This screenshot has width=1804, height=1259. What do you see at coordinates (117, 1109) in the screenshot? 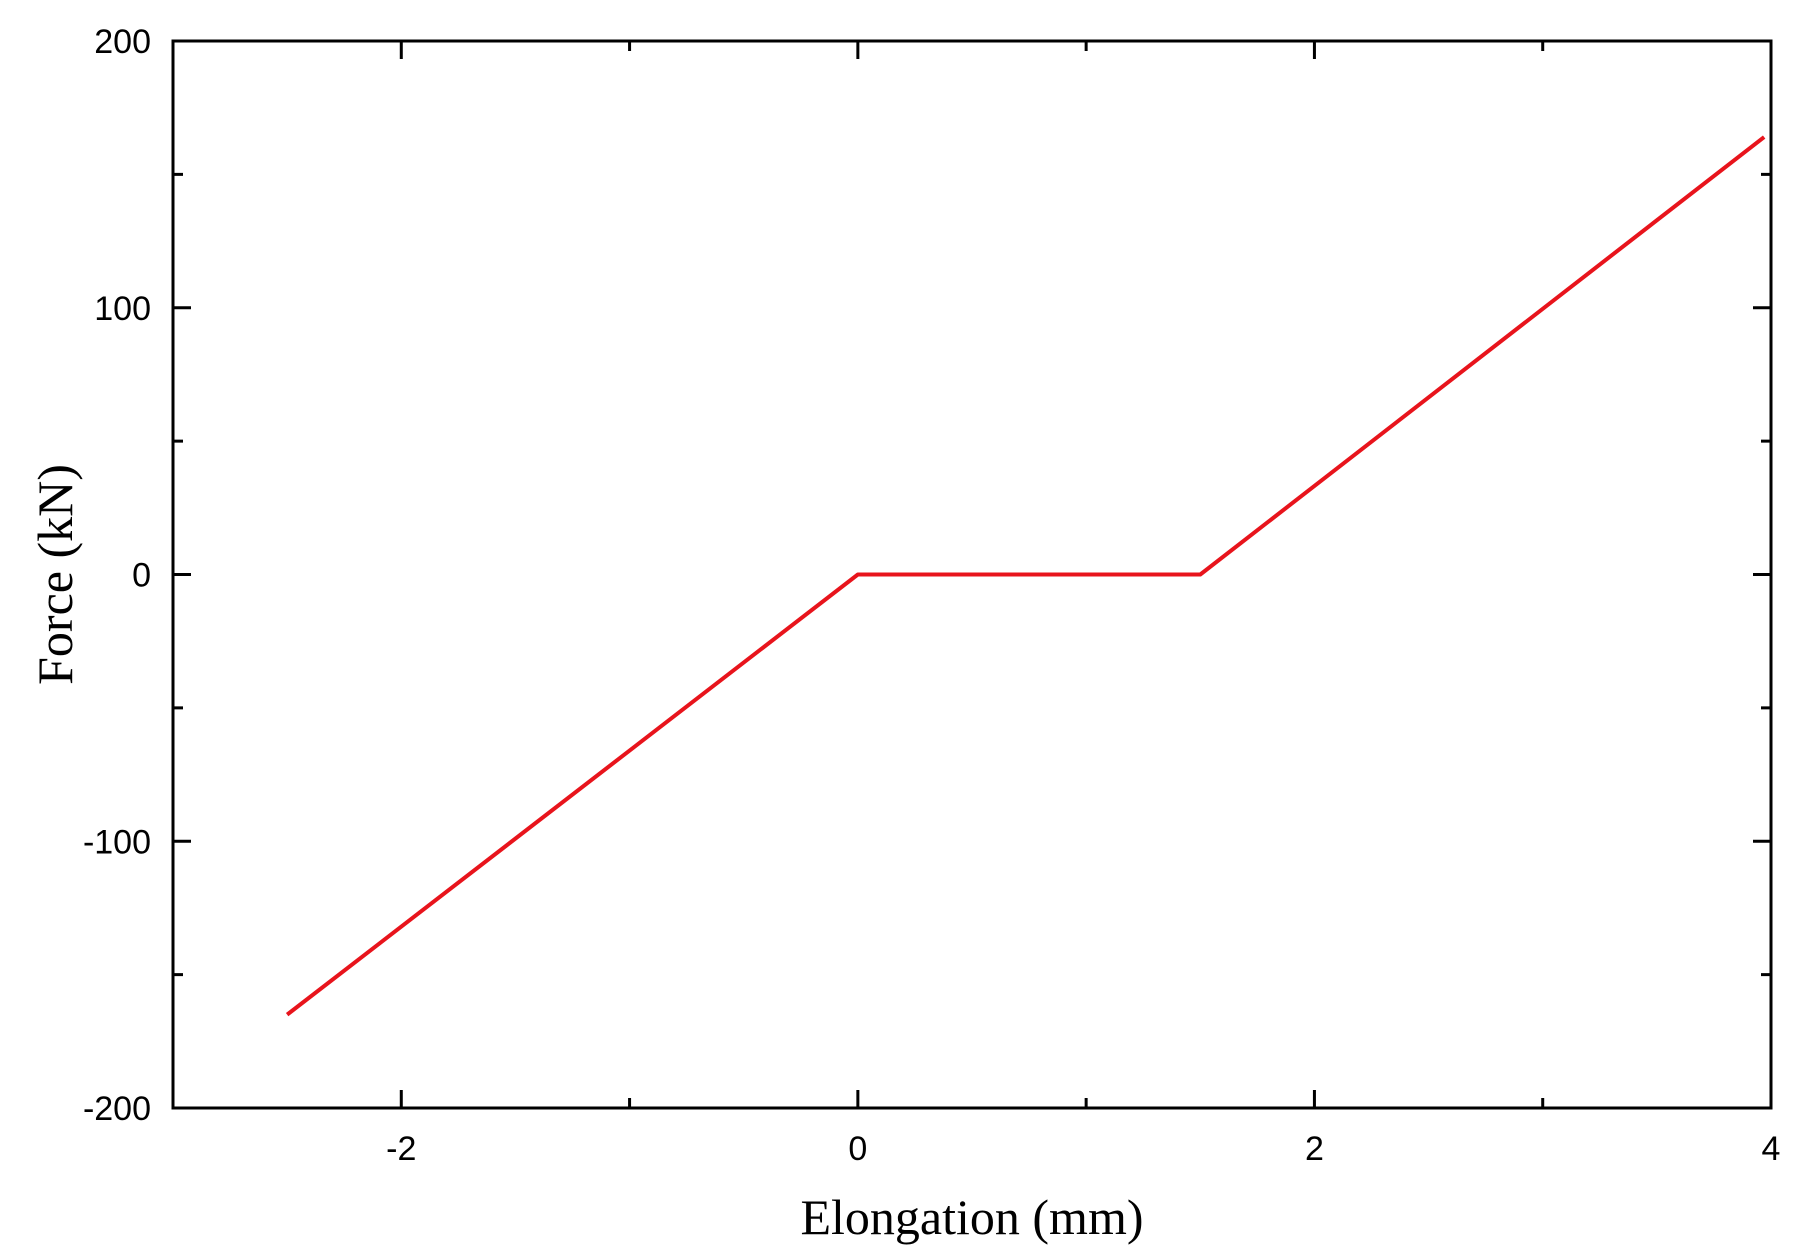
I see `y-tick-label: -200` at bounding box center [117, 1109].